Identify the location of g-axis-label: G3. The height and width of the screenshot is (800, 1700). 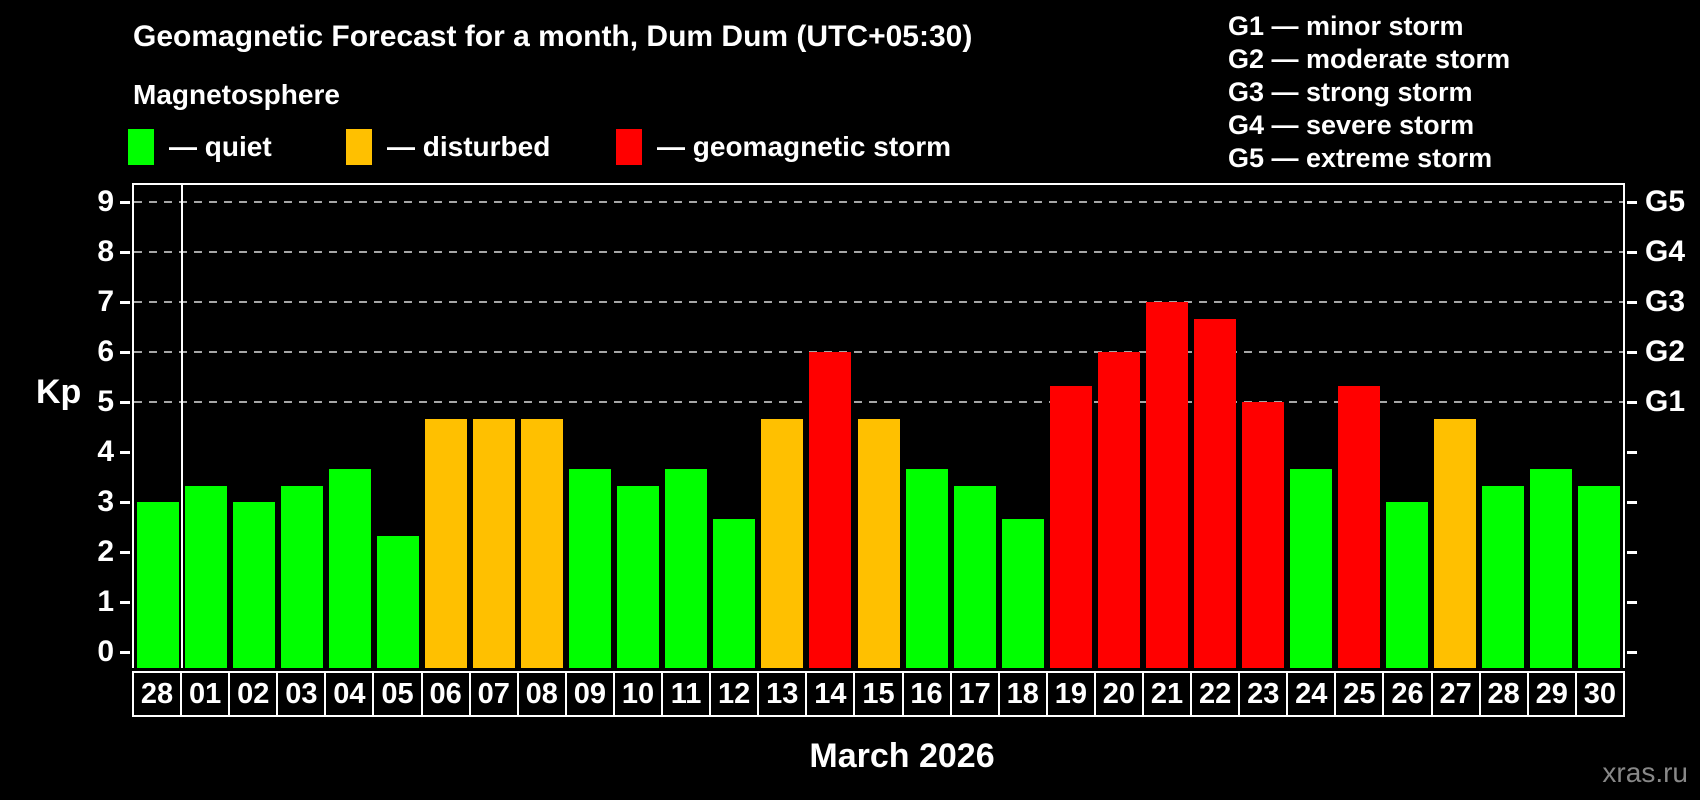
(1665, 301).